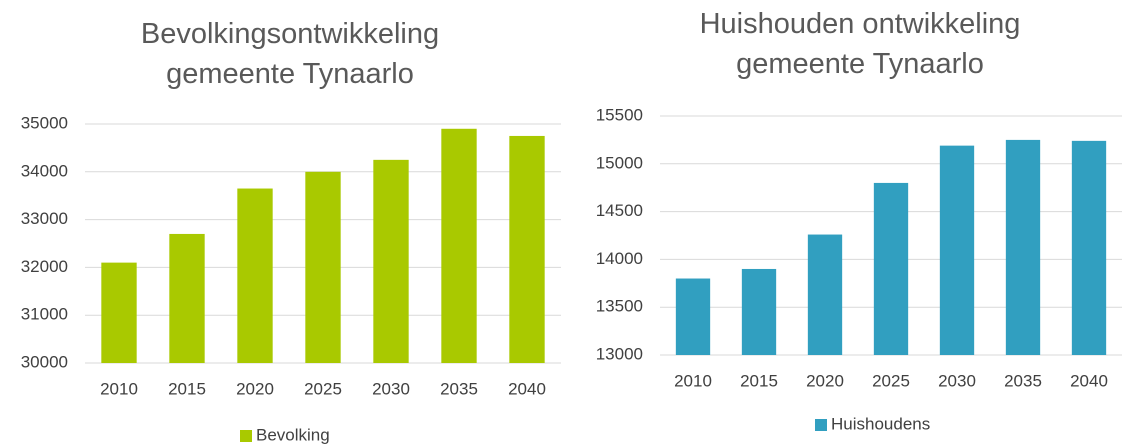 This screenshot has height=446, width=1122. I want to click on y-tick-label: 14500, so click(619, 210).